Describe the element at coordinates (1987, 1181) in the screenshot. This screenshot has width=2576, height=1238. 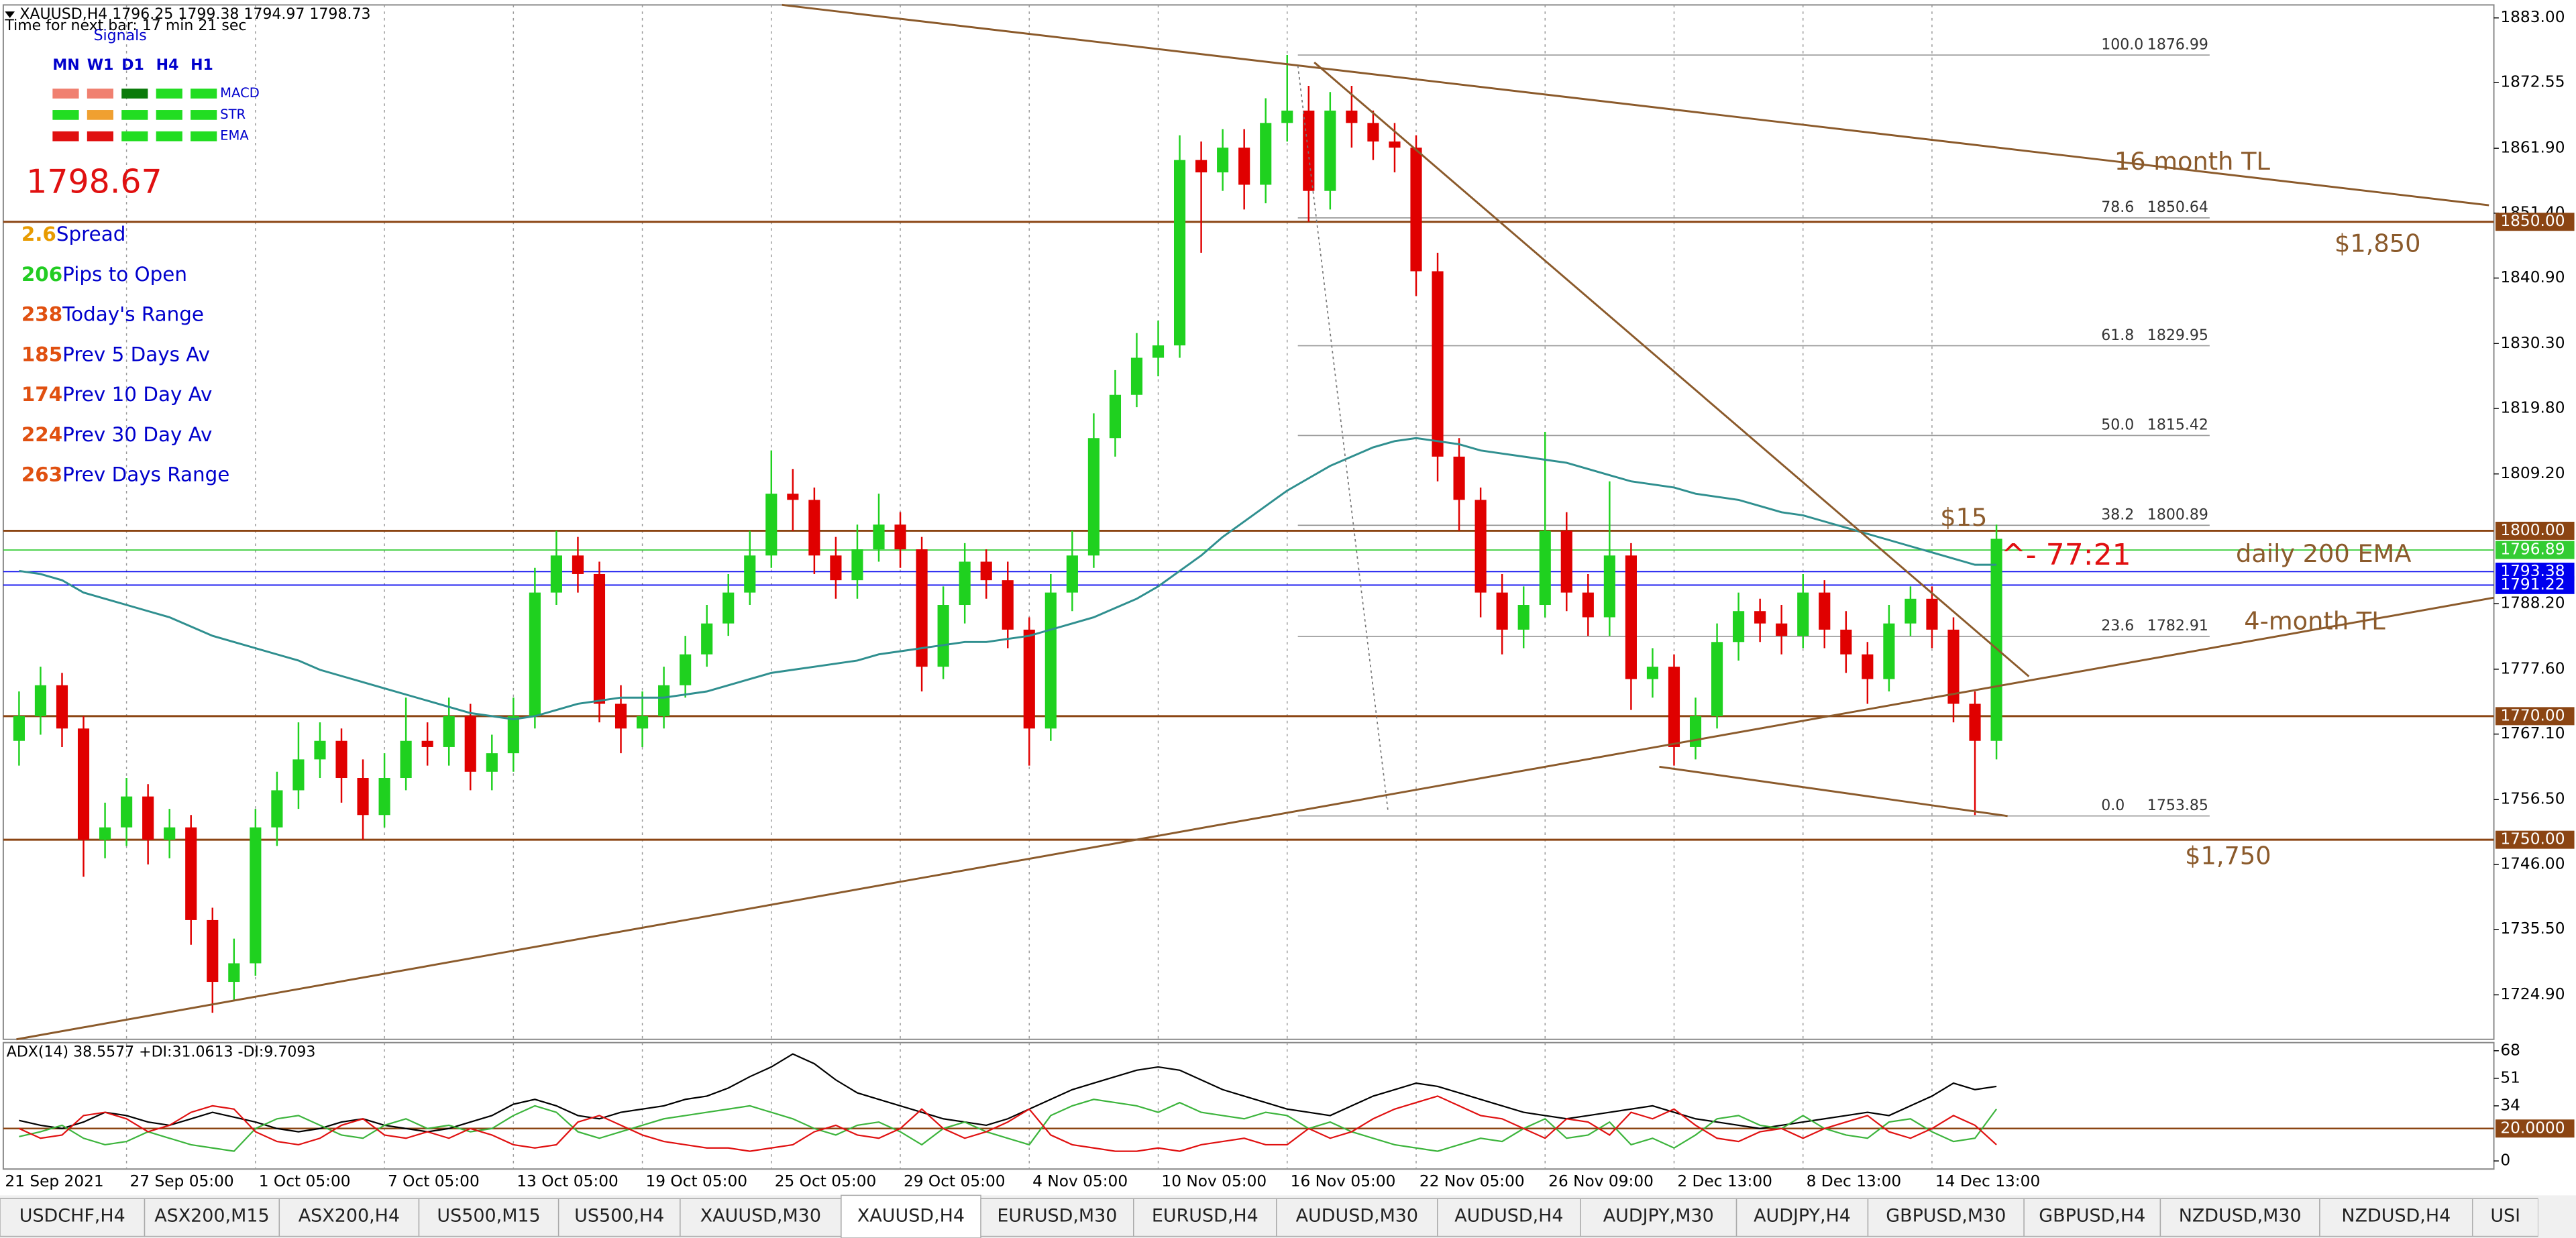
I see `x-tick-label: 14 Dec 13:00` at that location.